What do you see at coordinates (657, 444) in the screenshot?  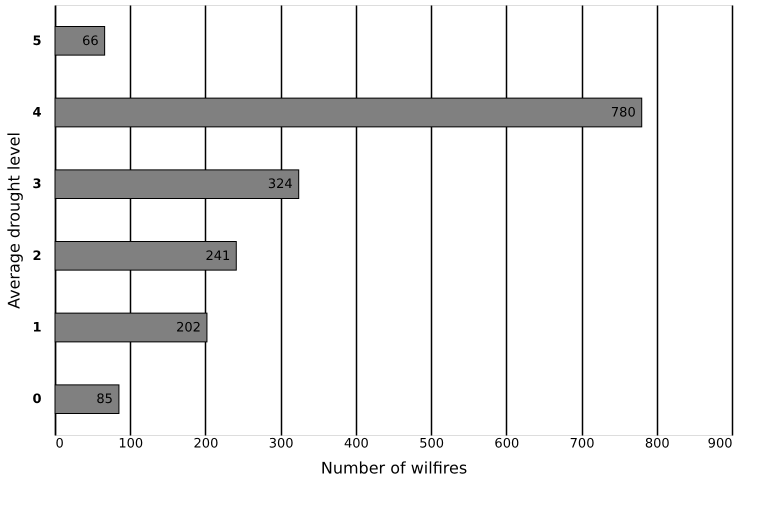 I see `x-tick-label: 800` at bounding box center [657, 444].